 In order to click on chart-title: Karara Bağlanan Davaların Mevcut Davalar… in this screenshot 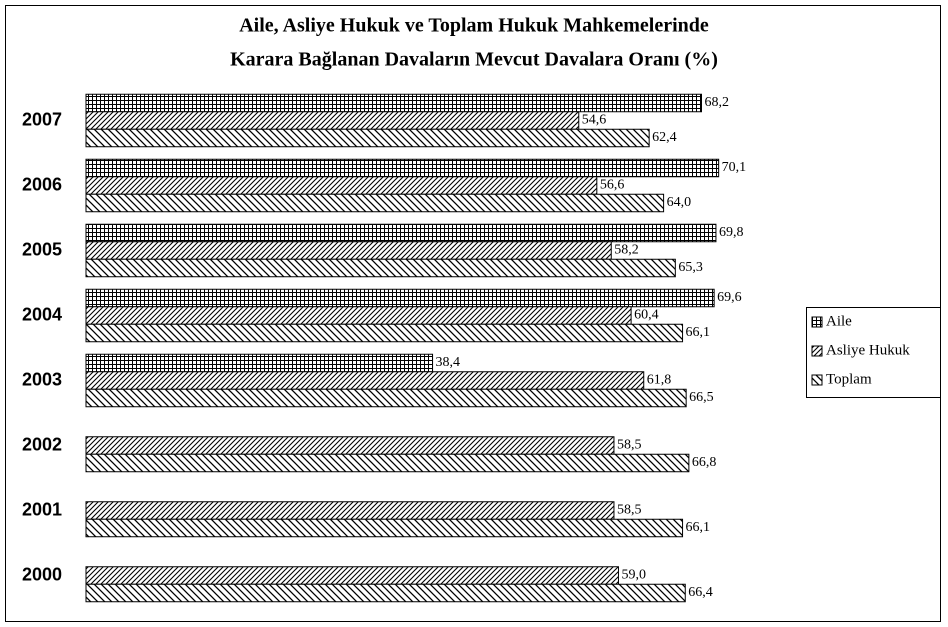, I will do `click(474, 60)`.